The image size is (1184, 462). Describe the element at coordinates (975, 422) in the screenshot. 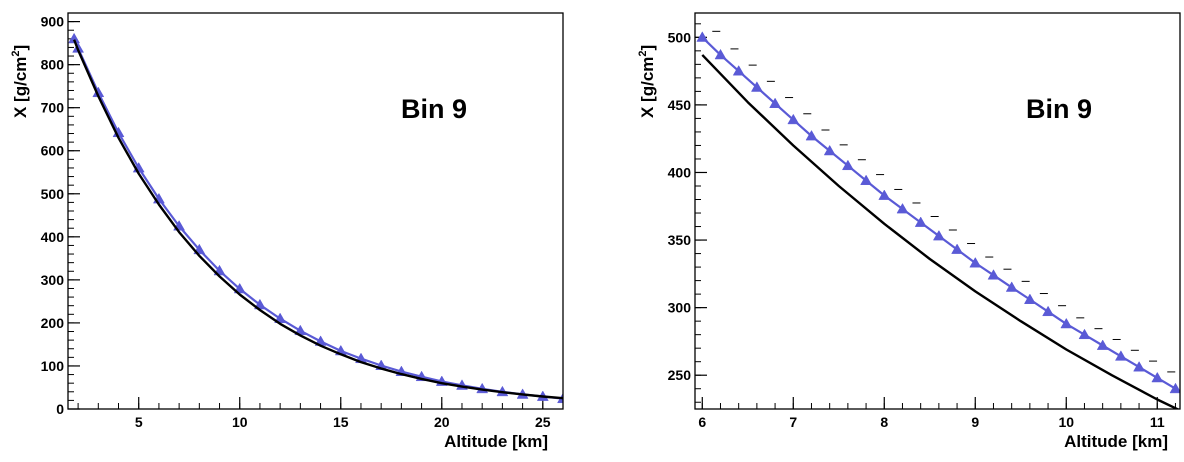

I see `right-x-tick-label: 9` at that location.